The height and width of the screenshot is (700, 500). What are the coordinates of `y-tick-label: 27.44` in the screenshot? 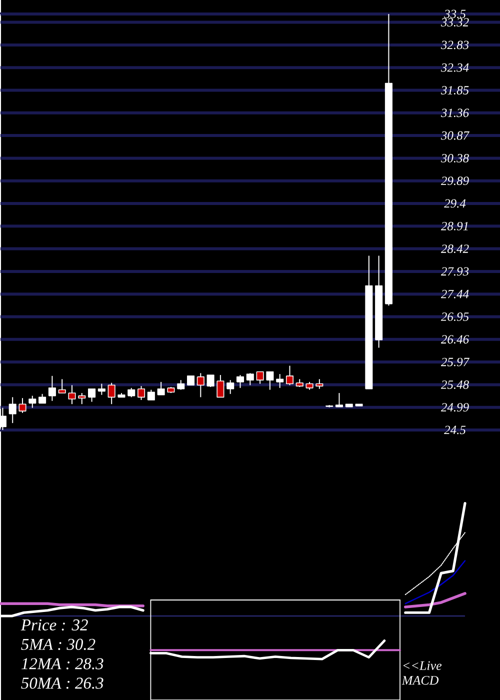 It's located at (454, 294).